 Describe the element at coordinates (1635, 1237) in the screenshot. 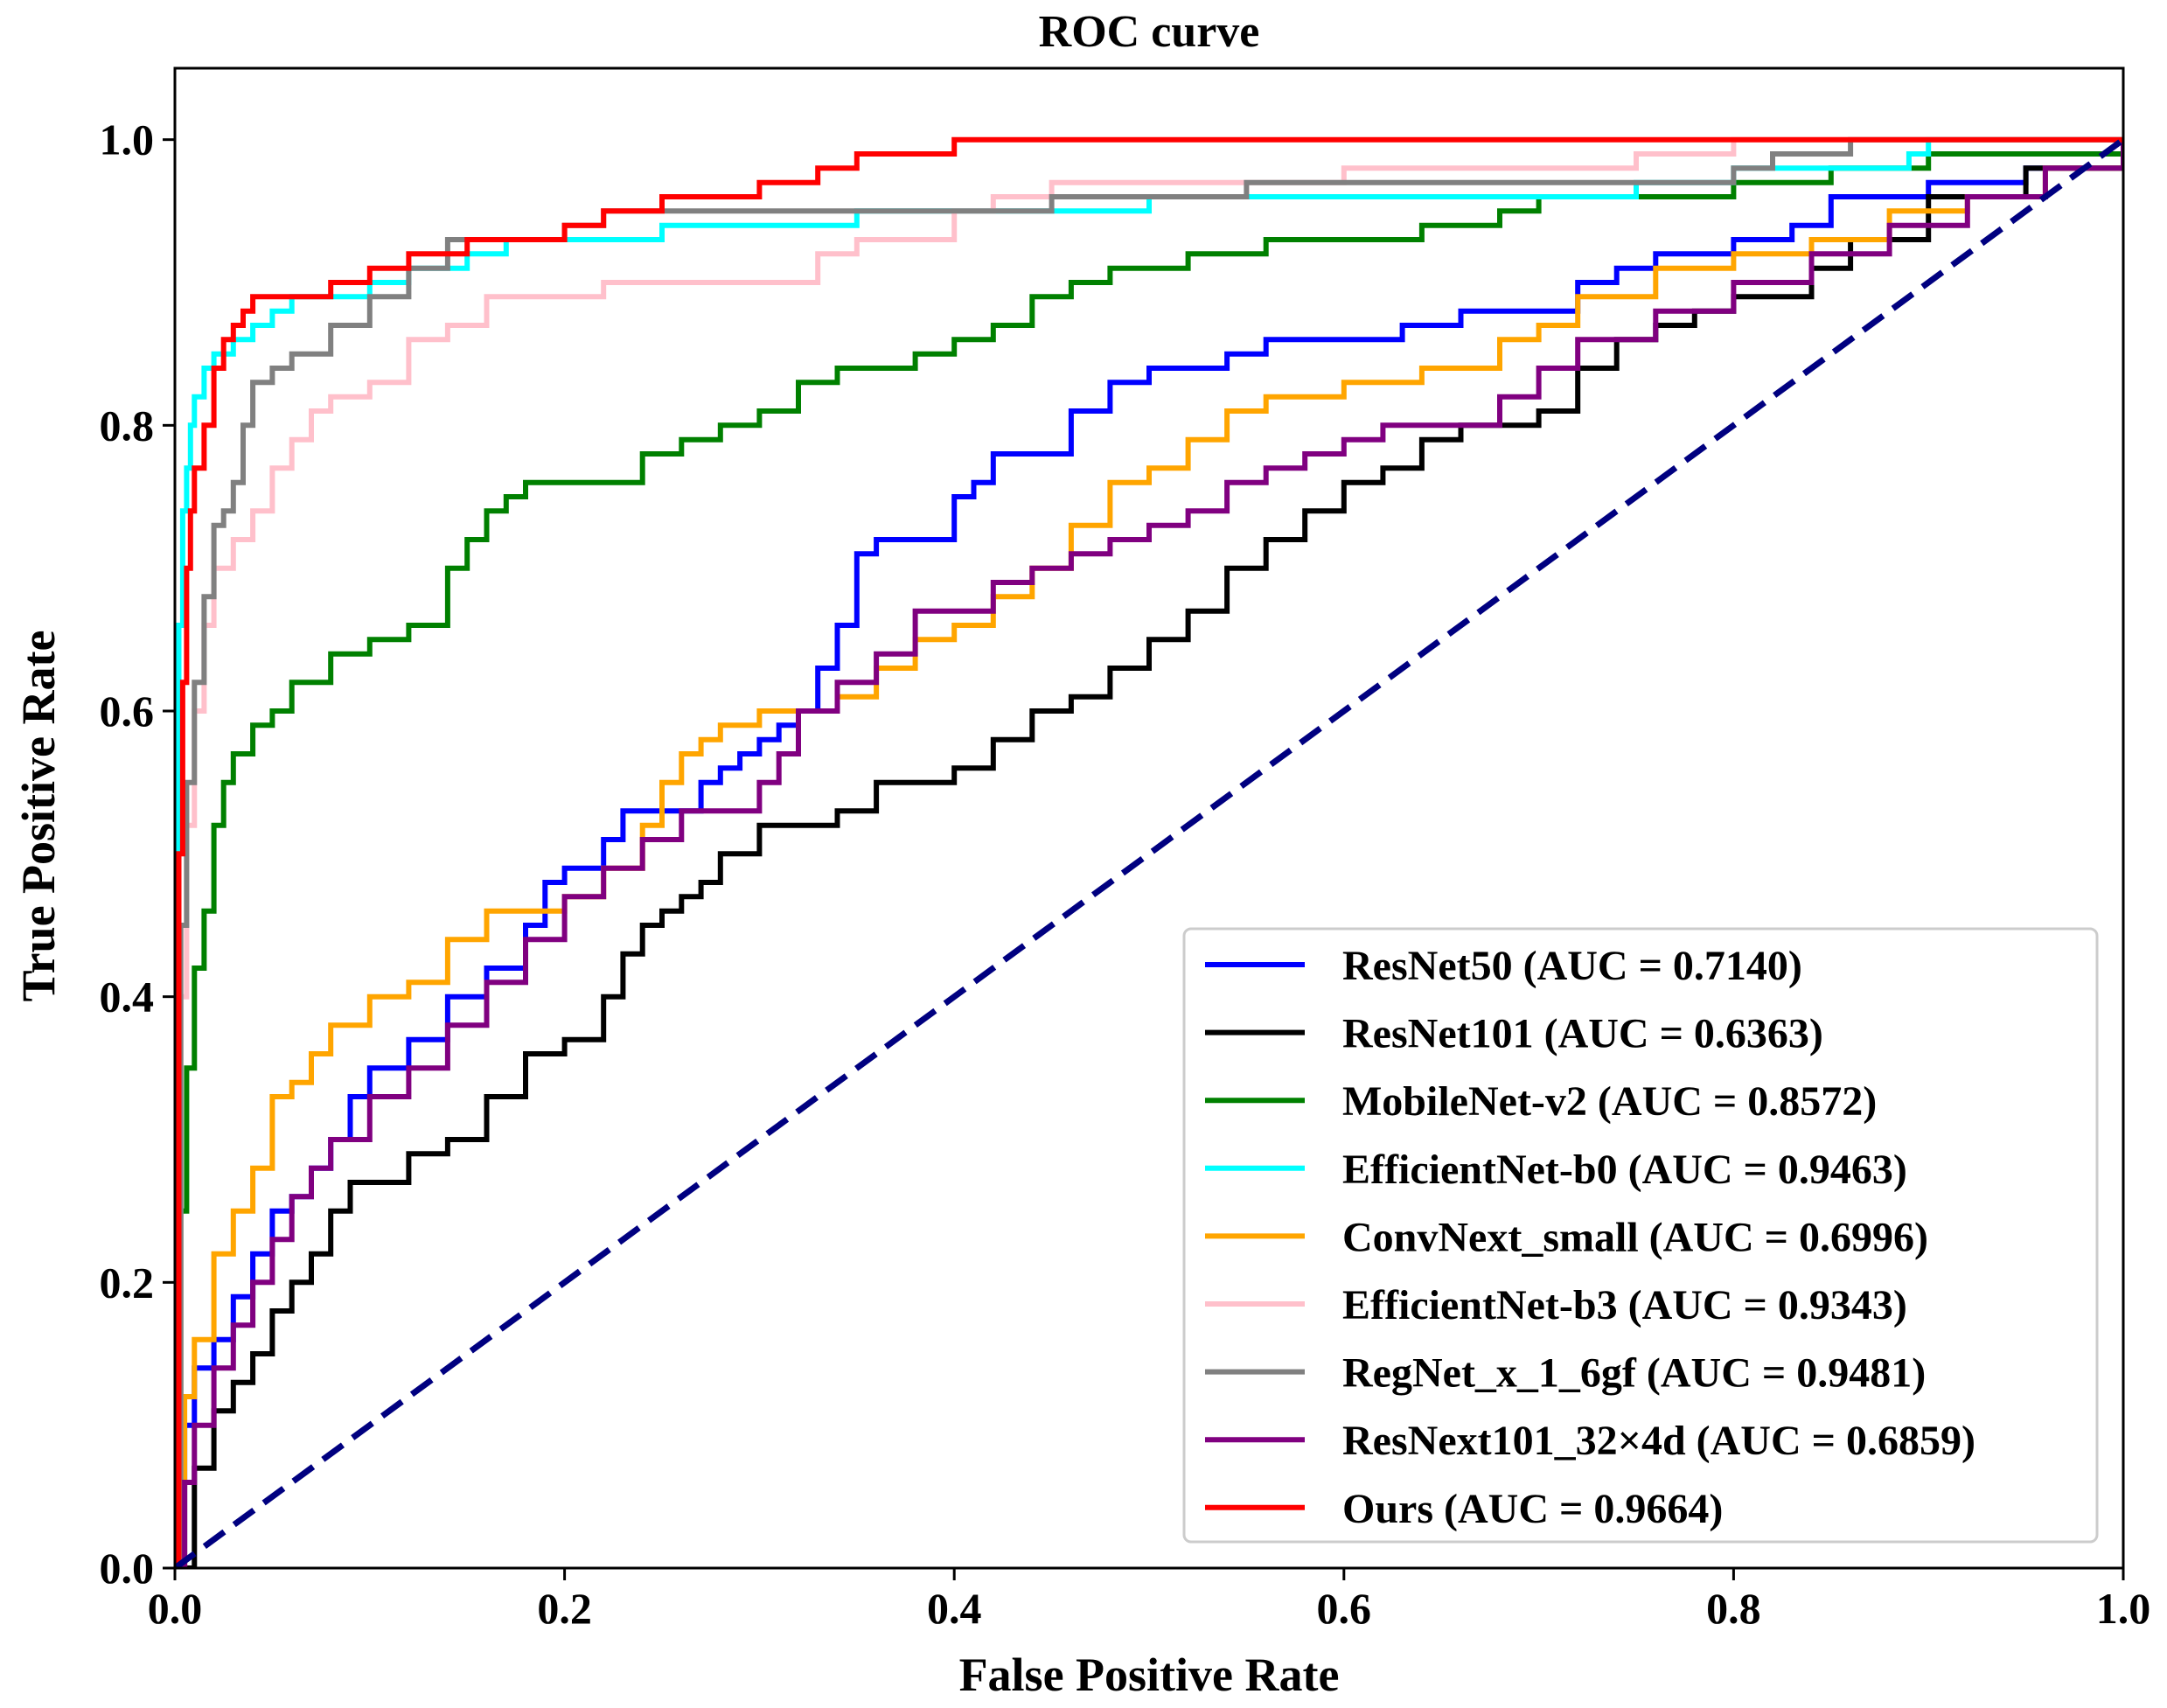

I see `legend-entry: ConvNext_small (AUC = 0.6996)` at that location.